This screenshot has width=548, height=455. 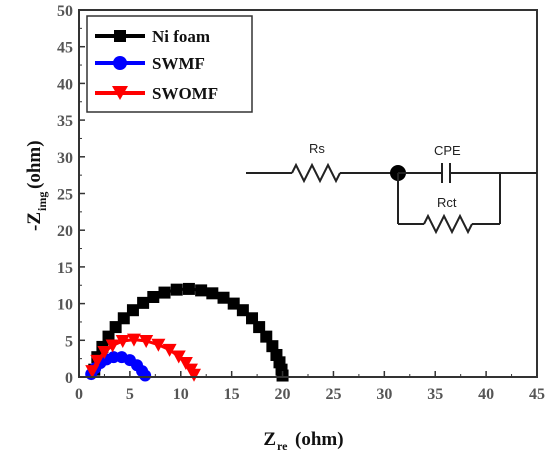 I want to click on y-tick-label: 30, so click(x=65, y=158).